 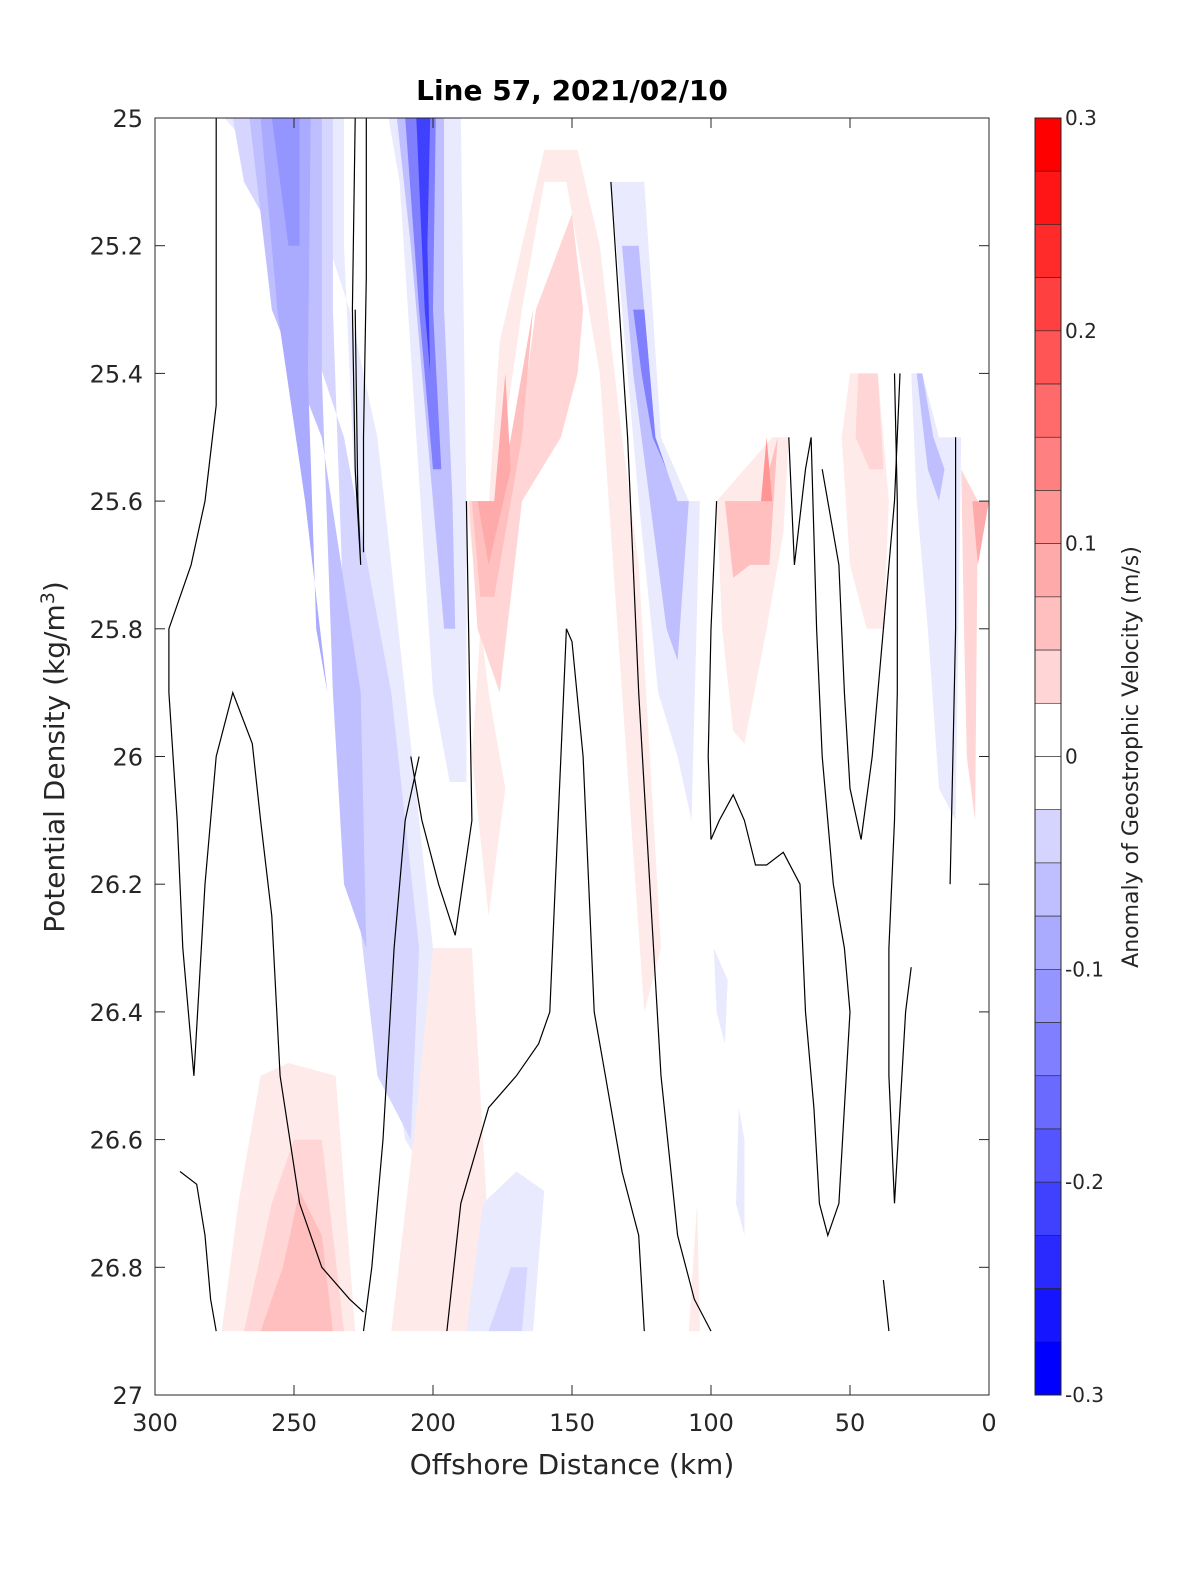 I want to click on colorbar: 0.3 0.2 0.1 0 -0.1 -0.2 -0.3, so click(x=1069, y=756).